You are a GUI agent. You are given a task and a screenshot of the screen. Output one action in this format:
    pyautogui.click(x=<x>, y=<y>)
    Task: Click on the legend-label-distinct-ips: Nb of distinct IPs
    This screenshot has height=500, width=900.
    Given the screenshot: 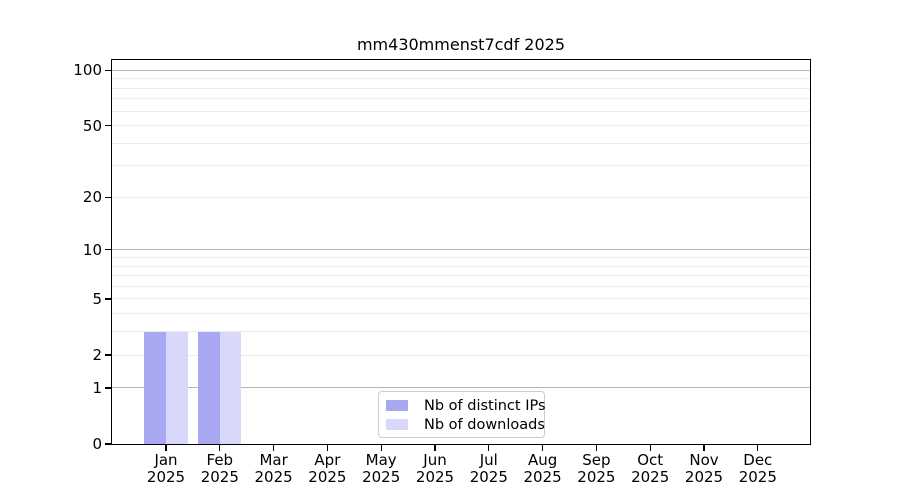 What is the action you would take?
    pyautogui.click(x=485, y=405)
    